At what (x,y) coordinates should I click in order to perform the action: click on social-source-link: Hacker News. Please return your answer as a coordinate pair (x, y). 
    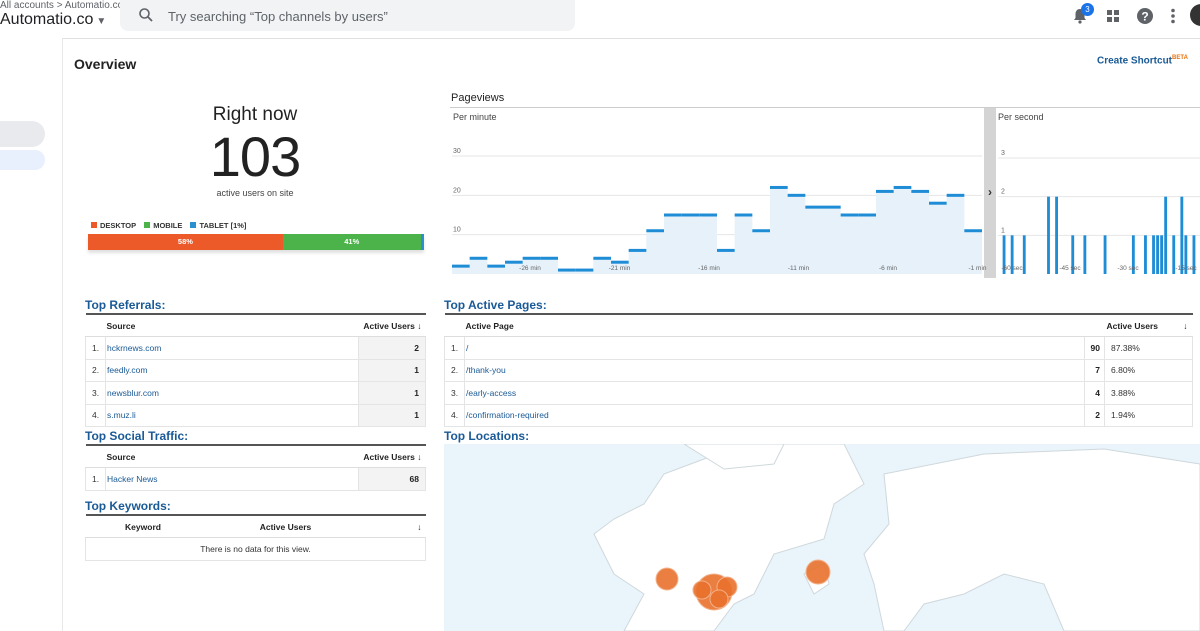
    Looking at the image, I should click on (232, 479).